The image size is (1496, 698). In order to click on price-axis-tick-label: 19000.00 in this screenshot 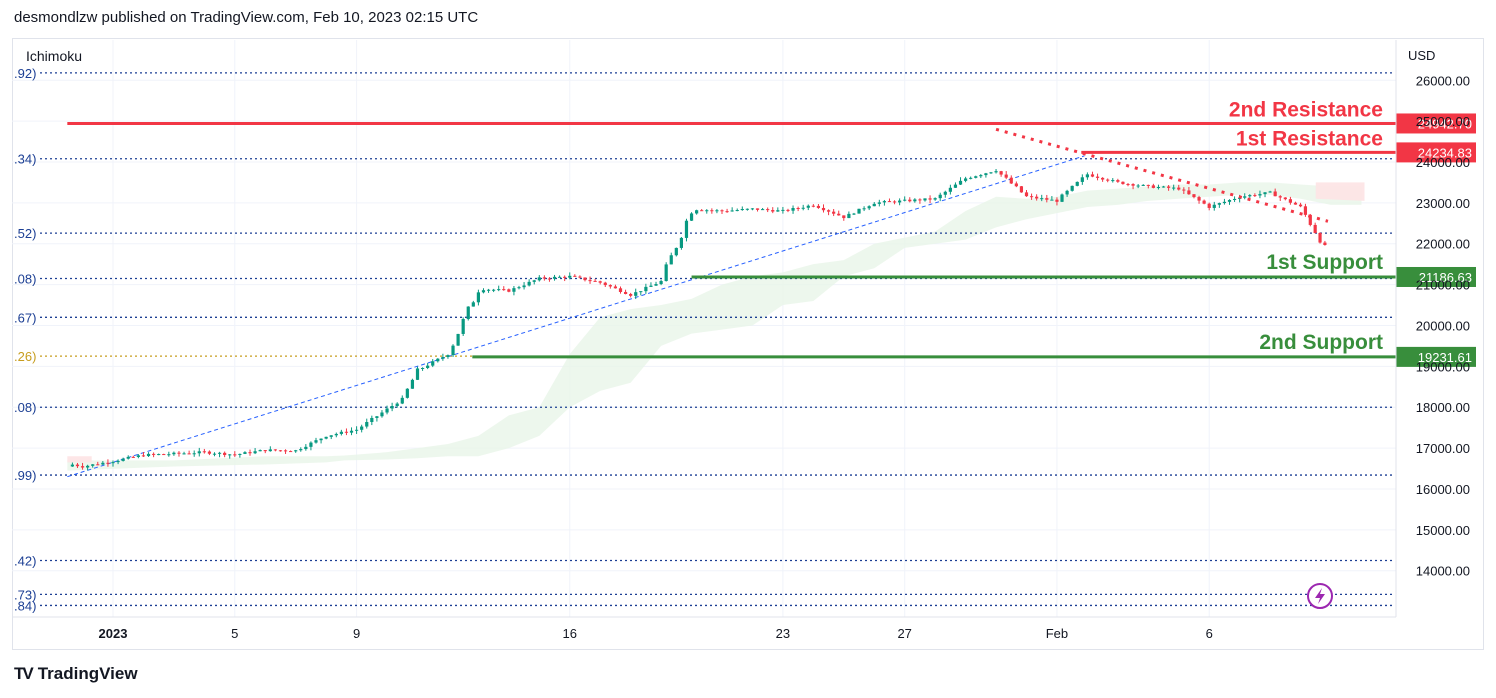, I will do `click(1443, 366)`.